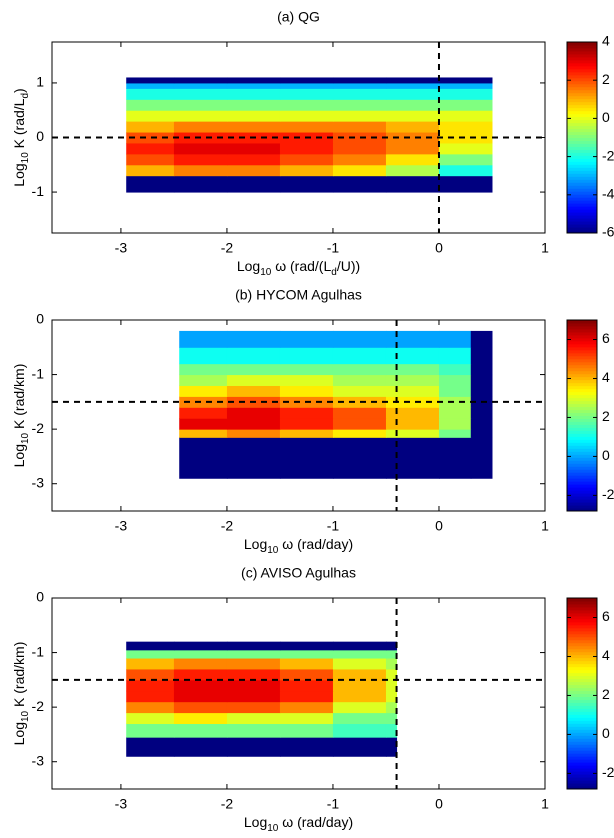 The width and height of the screenshot is (614, 838). Describe the element at coordinates (298, 295) in the screenshot. I see `panel-title: (b) HYCOM Agulhas` at that location.